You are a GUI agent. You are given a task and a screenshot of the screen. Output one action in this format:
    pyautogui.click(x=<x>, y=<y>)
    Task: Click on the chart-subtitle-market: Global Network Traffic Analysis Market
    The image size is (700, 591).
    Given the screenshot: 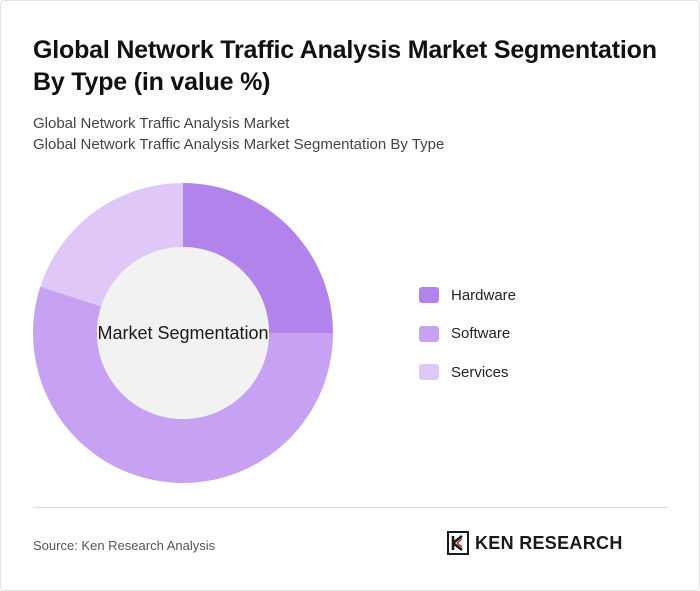 What is the action you would take?
    pyautogui.click(x=161, y=123)
    